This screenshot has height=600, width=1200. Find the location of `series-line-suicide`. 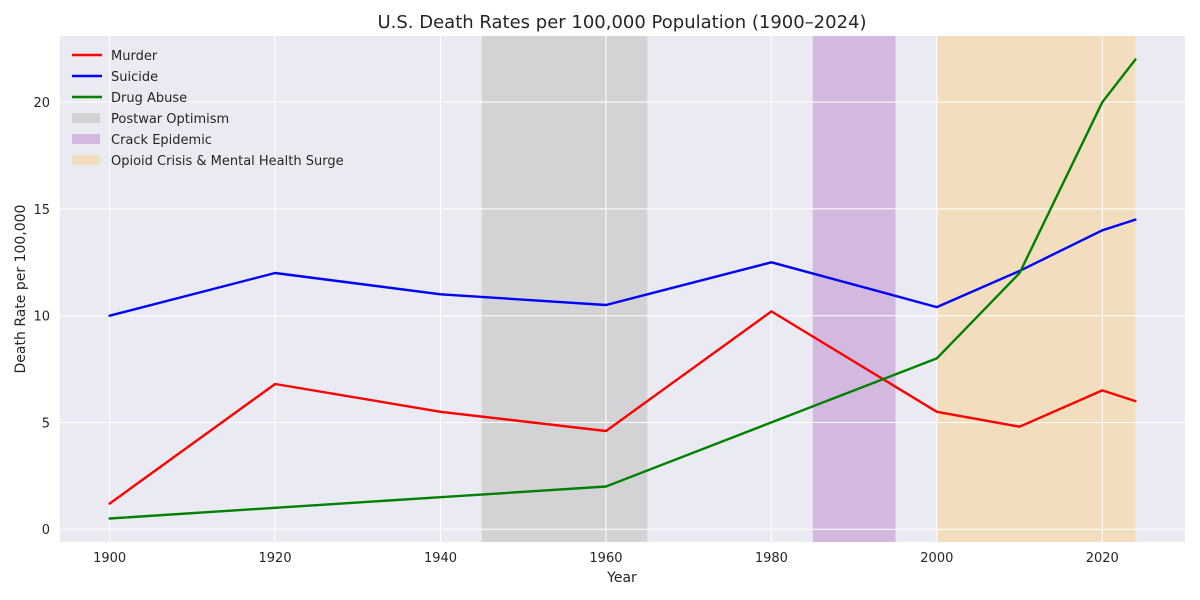

series-line-suicide is located at coordinates (622, 267).